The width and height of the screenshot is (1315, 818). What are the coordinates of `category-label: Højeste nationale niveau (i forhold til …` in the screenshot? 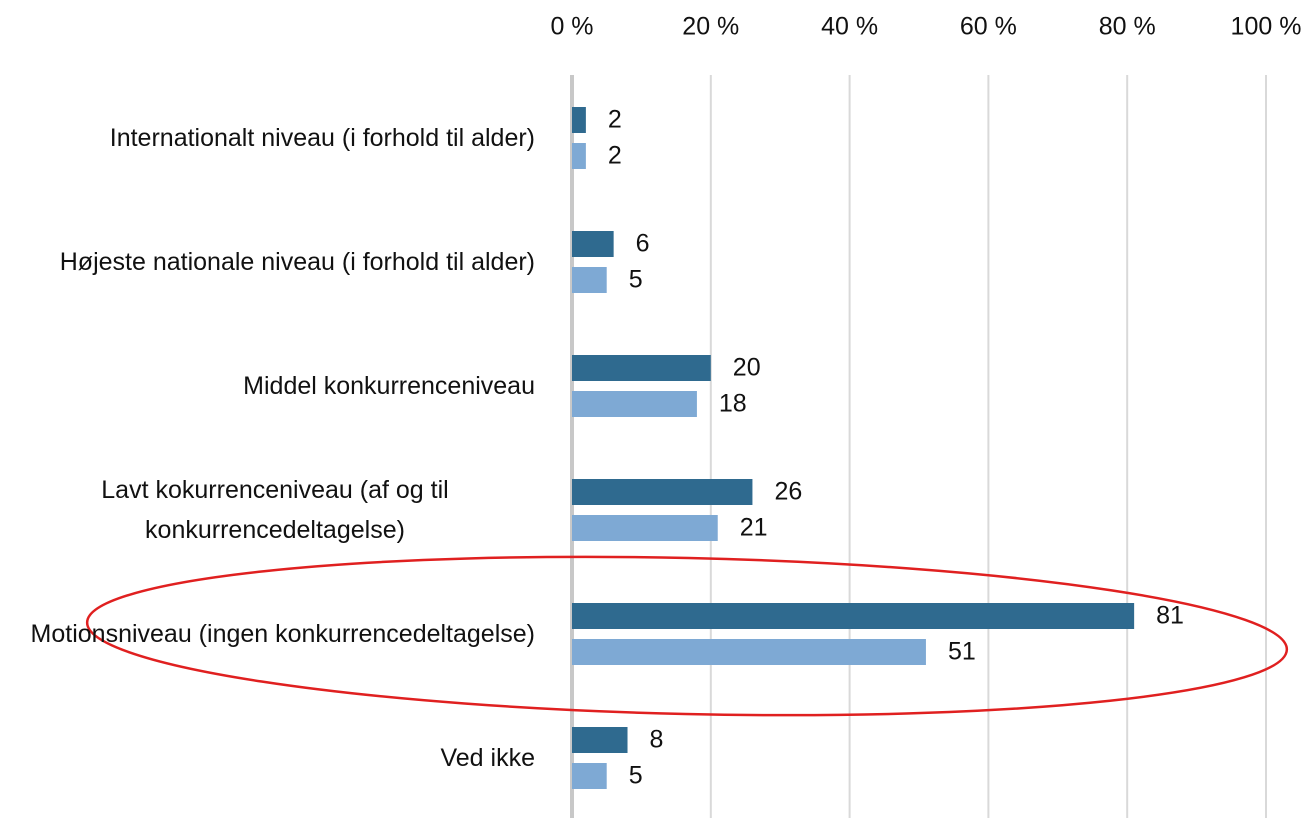 It's located at (297, 262).